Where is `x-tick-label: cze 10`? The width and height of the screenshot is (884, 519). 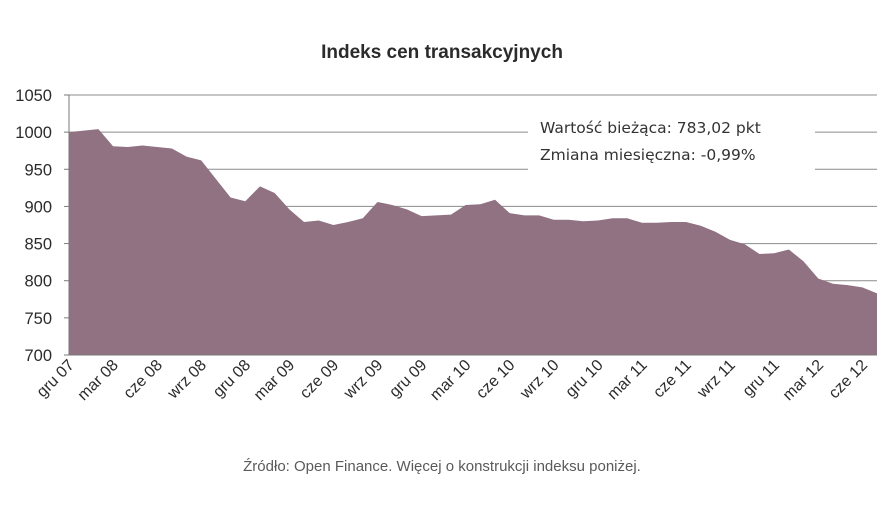 x-tick-label: cze 10 is located at coordinates (495, 379).